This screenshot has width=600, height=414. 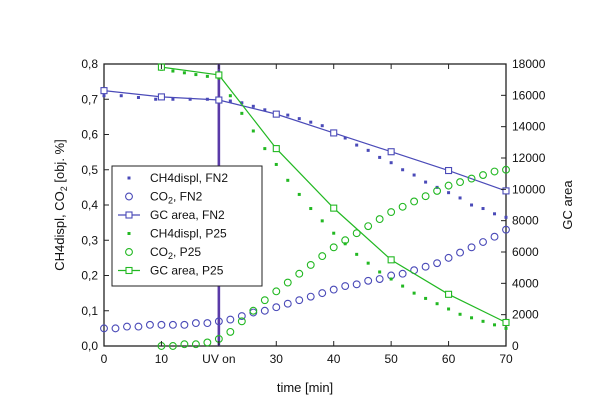 I want to click on y-right-tick-label: 8000, so click(x=525, y=221).